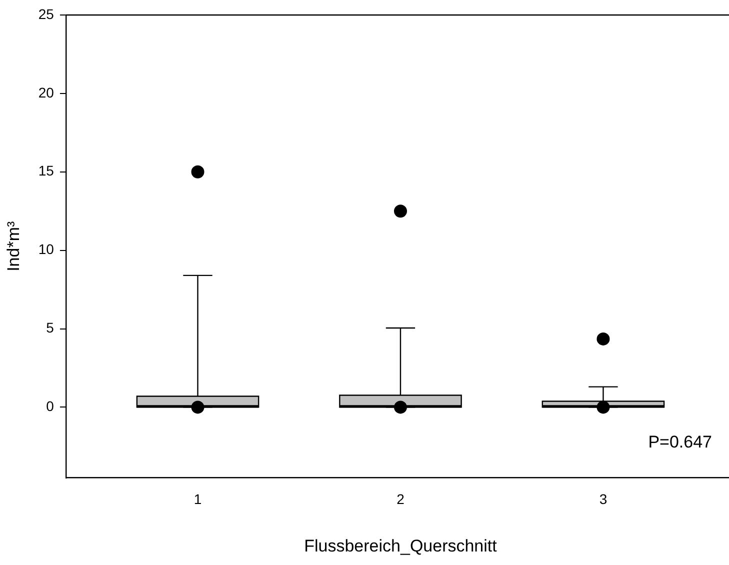 The height and width of the screenshot is (565, 729). Describe the element at coordinates (46, 170) in the screenshot. I see `y-tick-label: 15` at that location.